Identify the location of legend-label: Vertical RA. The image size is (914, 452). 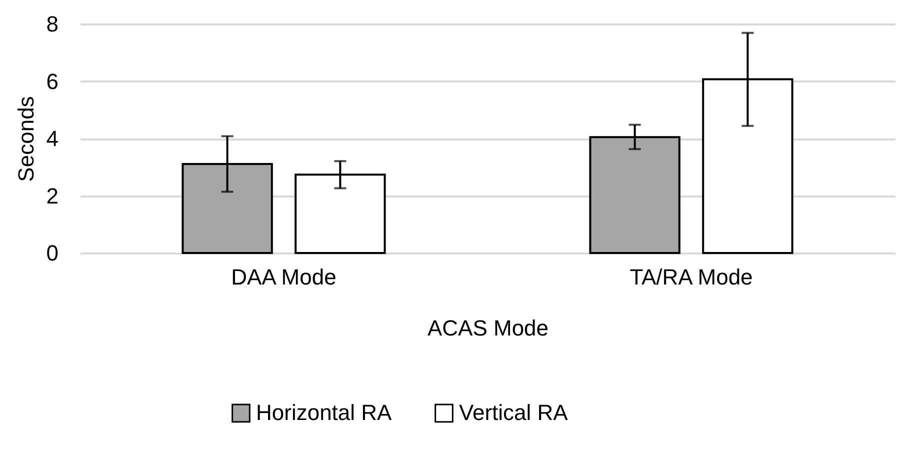
(513, 413).